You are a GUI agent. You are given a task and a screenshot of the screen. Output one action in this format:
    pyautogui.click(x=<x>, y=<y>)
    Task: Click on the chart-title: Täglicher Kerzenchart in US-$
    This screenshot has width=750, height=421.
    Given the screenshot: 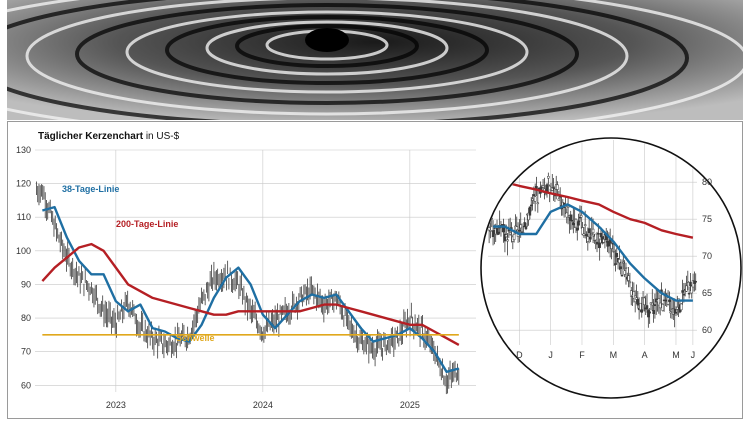 What is the action you would take?
    pyautogui.click(x=108, y=136)
    